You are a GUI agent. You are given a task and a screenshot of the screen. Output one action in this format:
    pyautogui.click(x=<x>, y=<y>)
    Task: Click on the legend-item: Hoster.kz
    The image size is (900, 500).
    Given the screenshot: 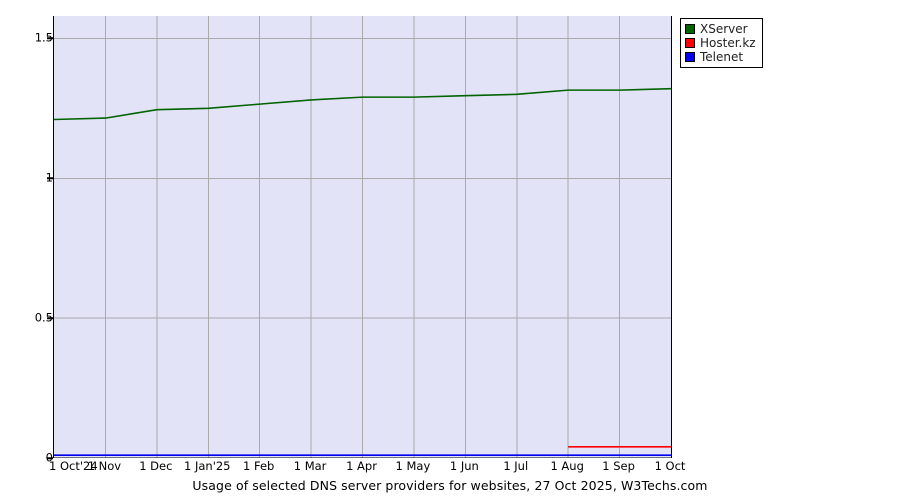 What is the action you would take?
    pyautogui.click(x=720, y=43)
    